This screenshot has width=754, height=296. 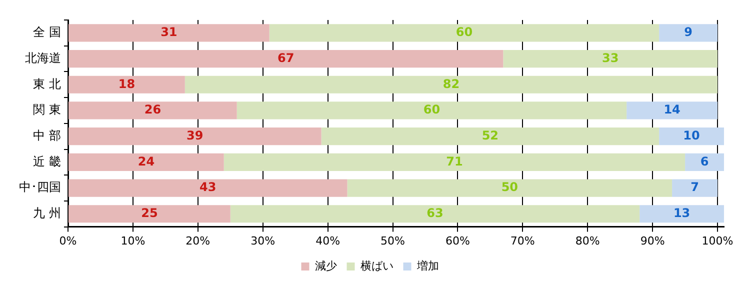 I want to click on data-label: 13, so click(x=681, y=213).